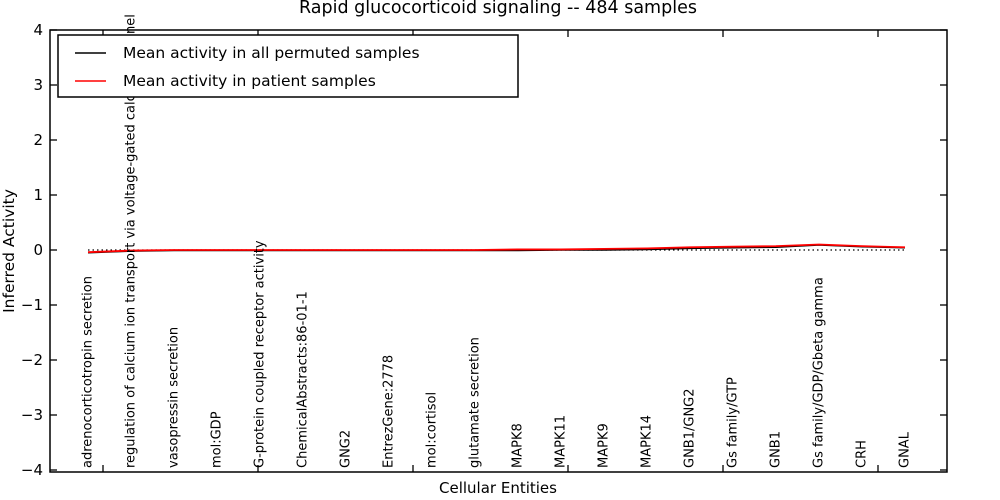  What do you see at coordinates (389, 411) in the screenshot?
I see `entity-label: EntrezGene:2778` at bounding box center [389, 411].